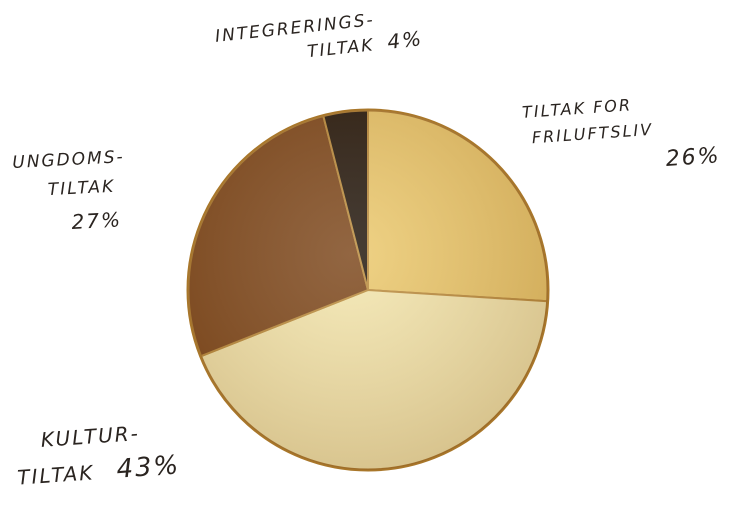  Describe the element at coordinates (592, 133) in the screenshot. I see `label-friluft-line2: FRILUFTSLIV` at that location.